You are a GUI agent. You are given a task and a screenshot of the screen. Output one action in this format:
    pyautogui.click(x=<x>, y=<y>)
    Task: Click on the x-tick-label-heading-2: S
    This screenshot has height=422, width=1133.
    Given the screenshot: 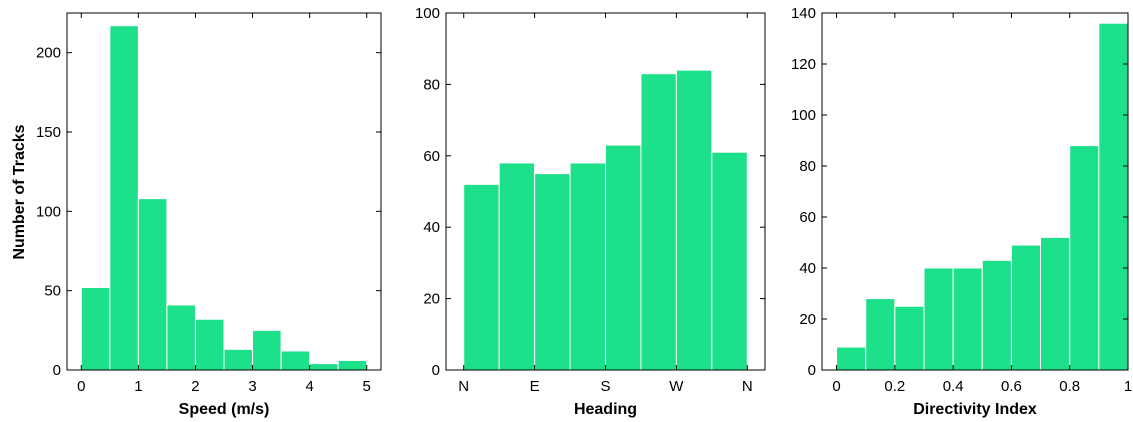 What is the action you would take?
    pyautogui.click(x=605, y=386)
    